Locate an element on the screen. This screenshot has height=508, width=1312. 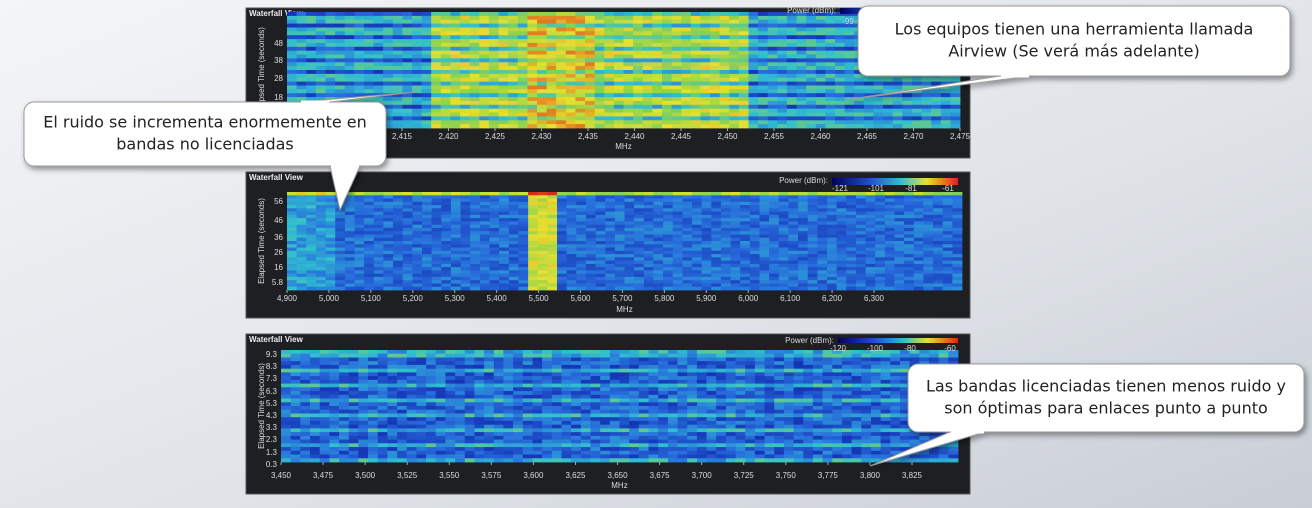
x-tick-label: 6,300 is located at coordinates (874, 298).